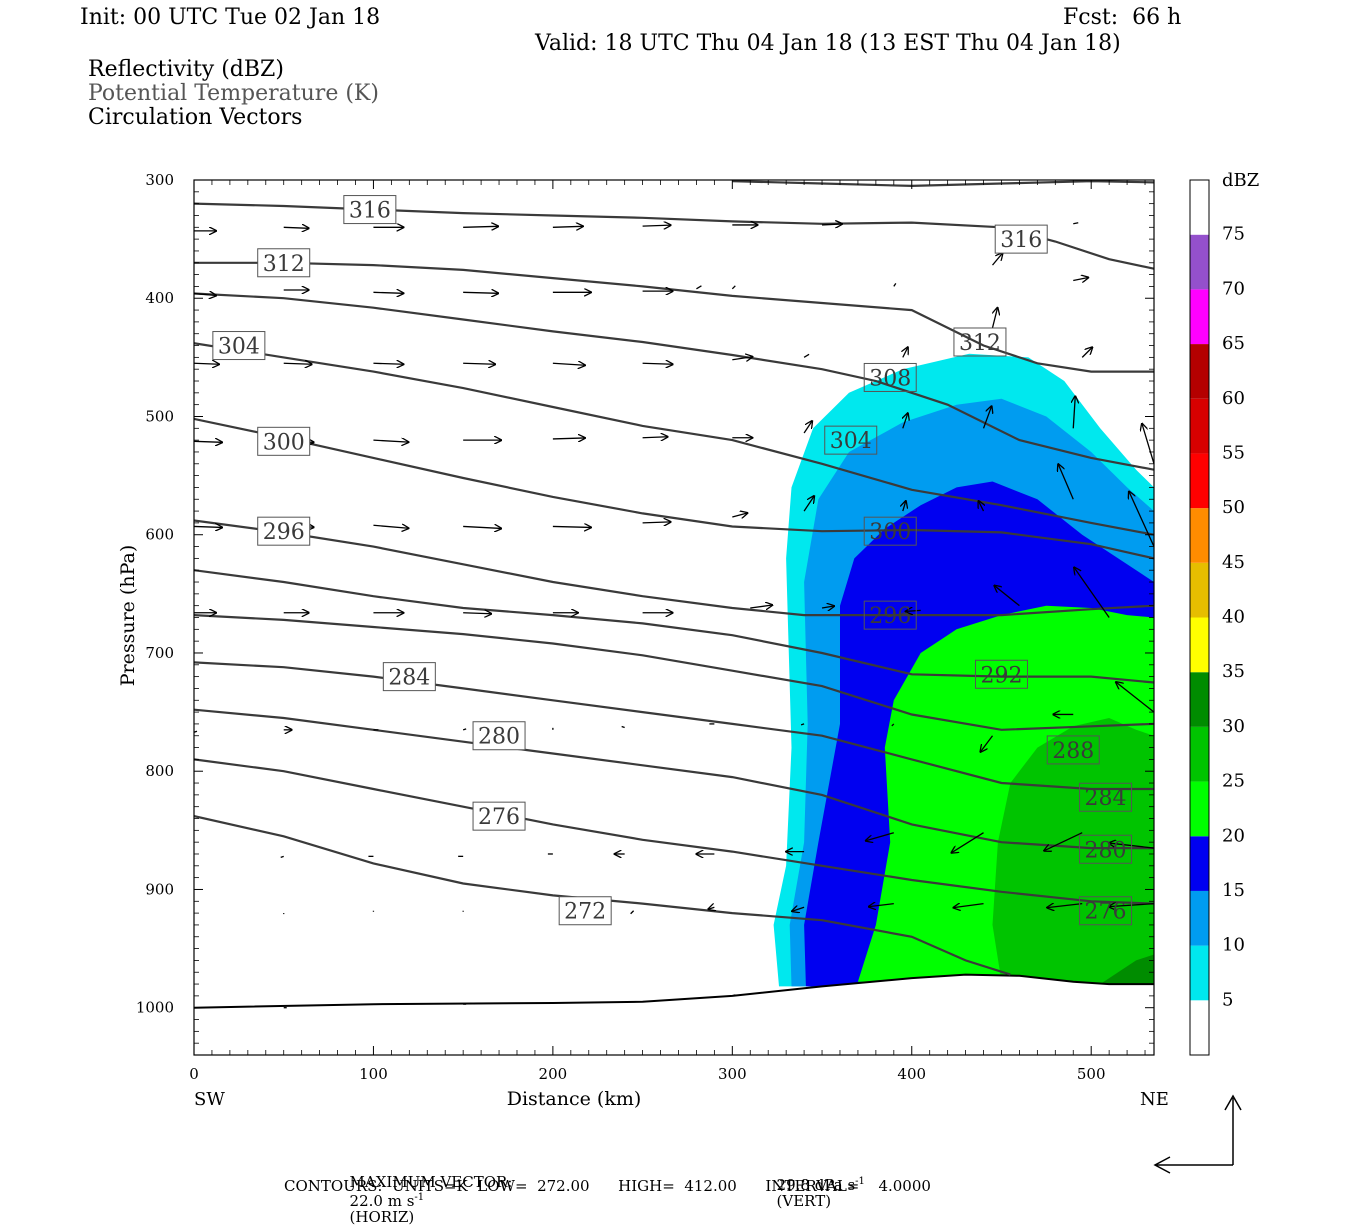  Describe the element at coordinates (370, 211) in the screenshot. I see `contour-label: 316` at that location.